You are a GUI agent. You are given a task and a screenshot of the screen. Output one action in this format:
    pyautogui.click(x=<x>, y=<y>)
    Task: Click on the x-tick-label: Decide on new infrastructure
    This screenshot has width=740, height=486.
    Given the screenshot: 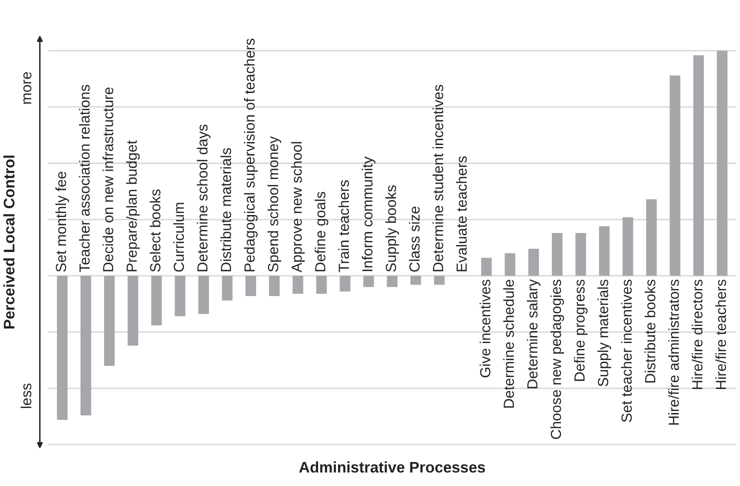 What is the action you would take?
    pyautogui.click(x=108, y=179)
    